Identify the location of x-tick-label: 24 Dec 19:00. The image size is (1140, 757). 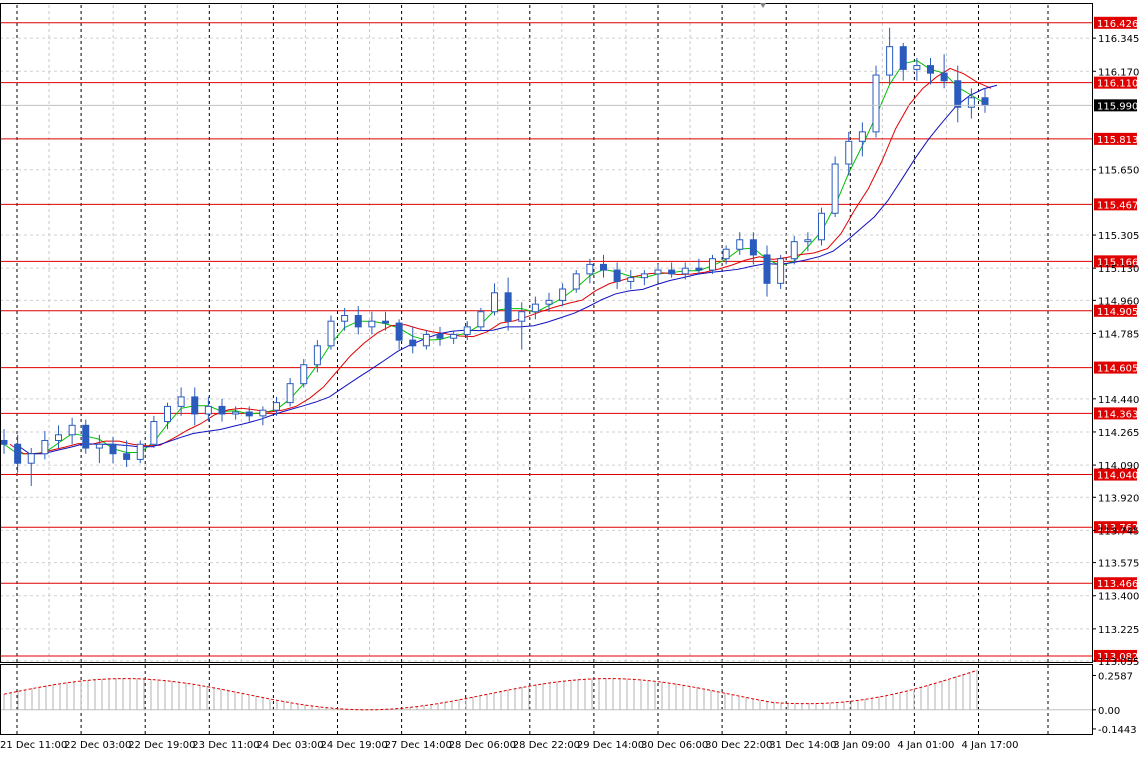
(354, 745).